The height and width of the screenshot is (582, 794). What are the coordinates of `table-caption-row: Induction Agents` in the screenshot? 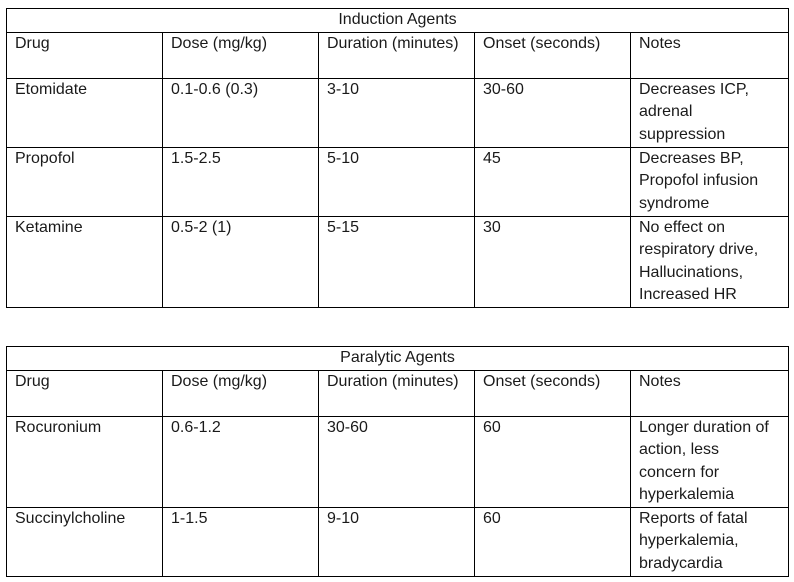 It's located at (397, 20).